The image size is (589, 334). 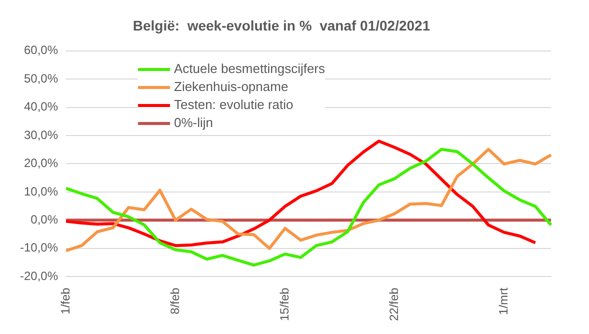 I want to click on legend-label: 0%-lijn, so click(x=194, y=123).